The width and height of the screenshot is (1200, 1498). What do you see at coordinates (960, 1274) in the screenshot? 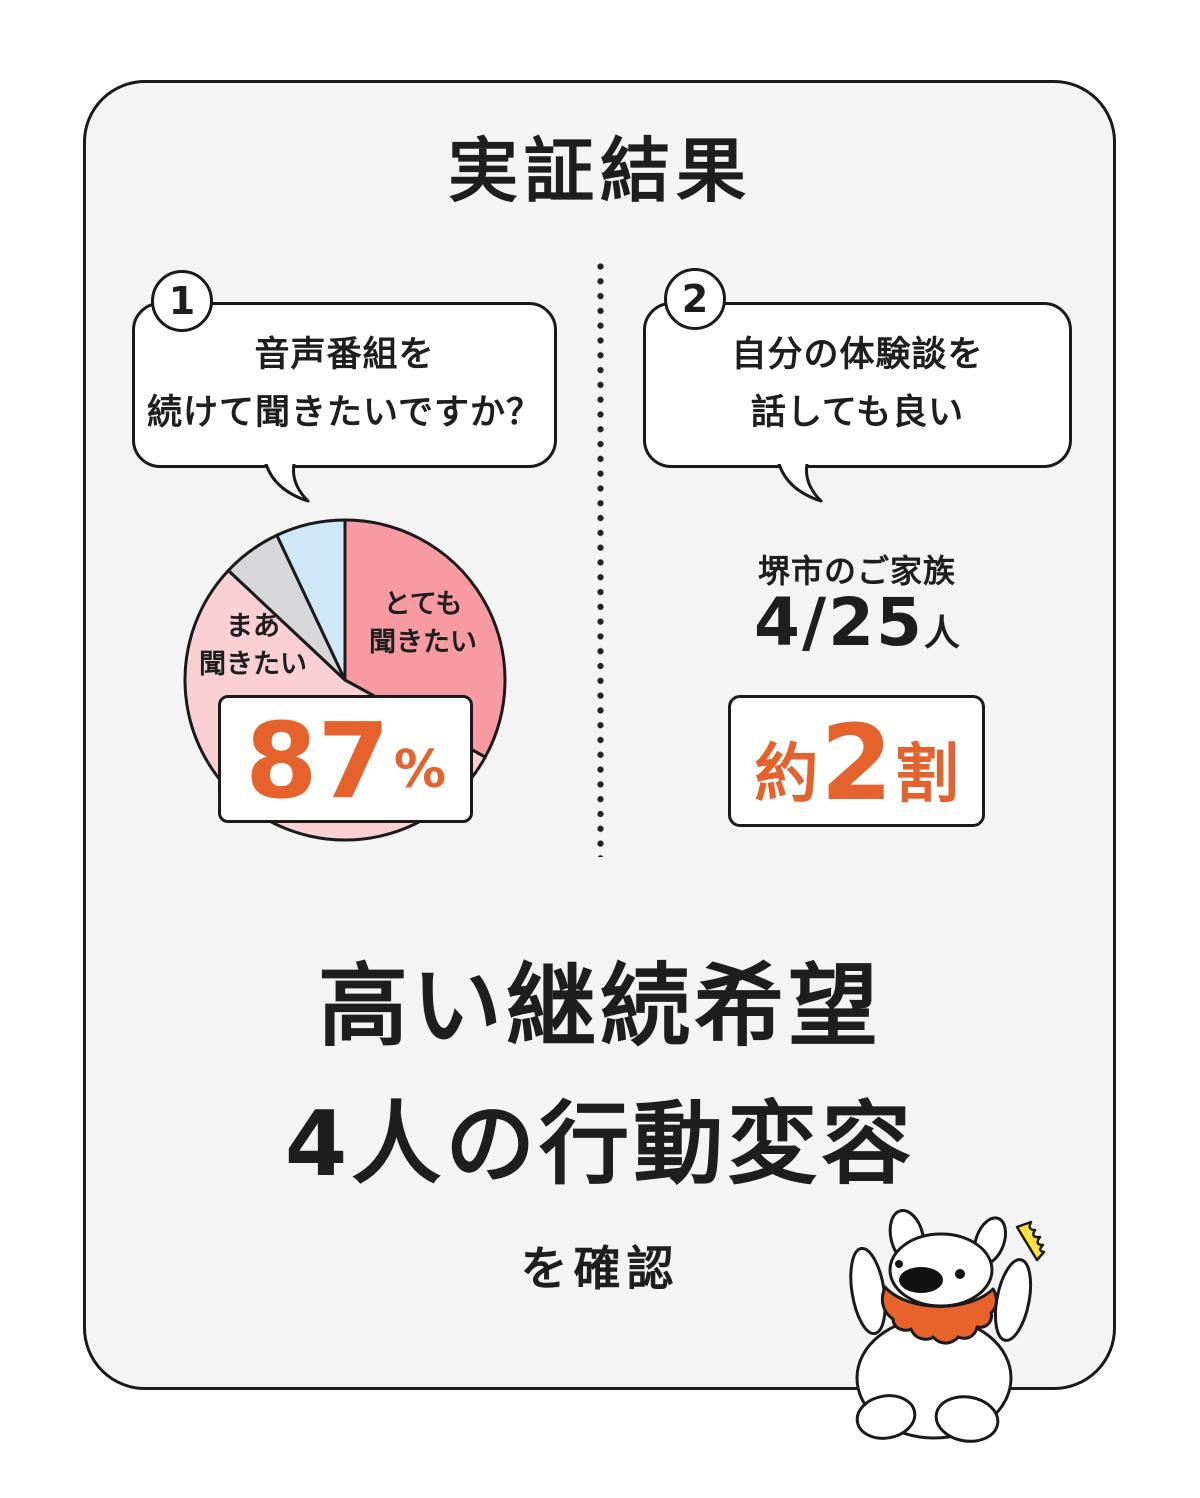
I see `mascot-right-eye` at bounding box center [960, 1274].